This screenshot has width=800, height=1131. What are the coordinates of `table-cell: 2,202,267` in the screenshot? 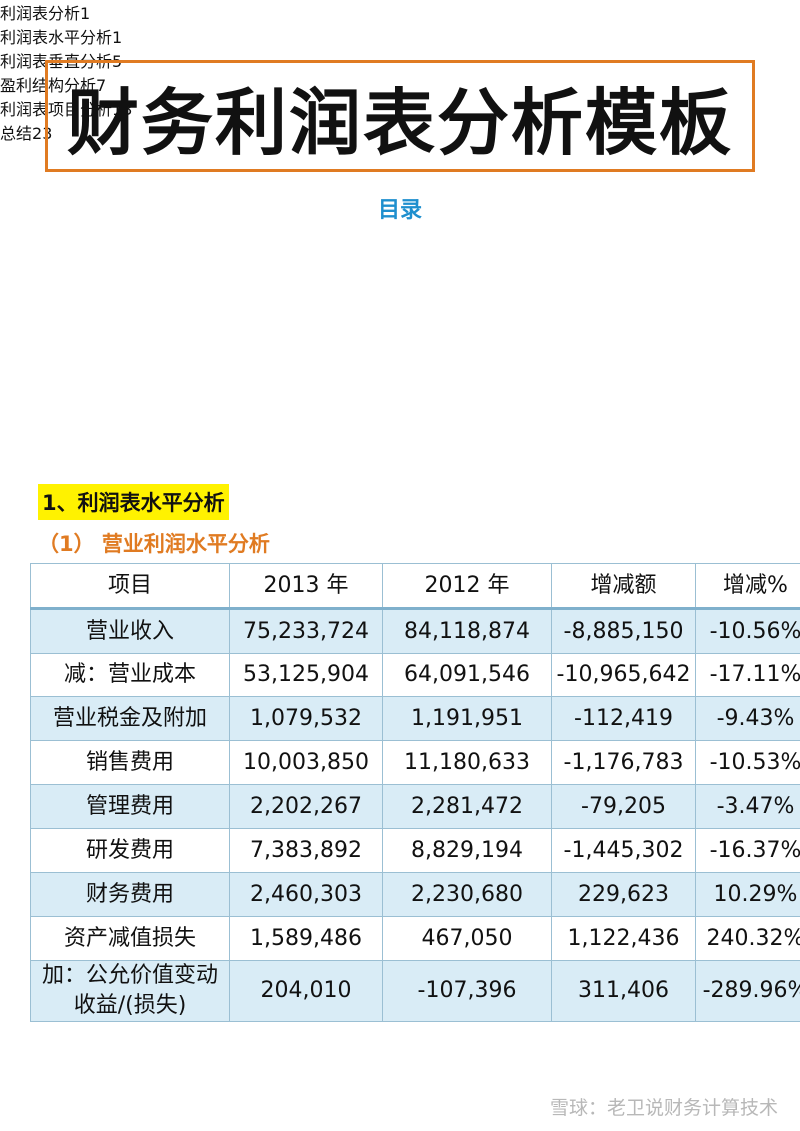 It's located at (306, 806).